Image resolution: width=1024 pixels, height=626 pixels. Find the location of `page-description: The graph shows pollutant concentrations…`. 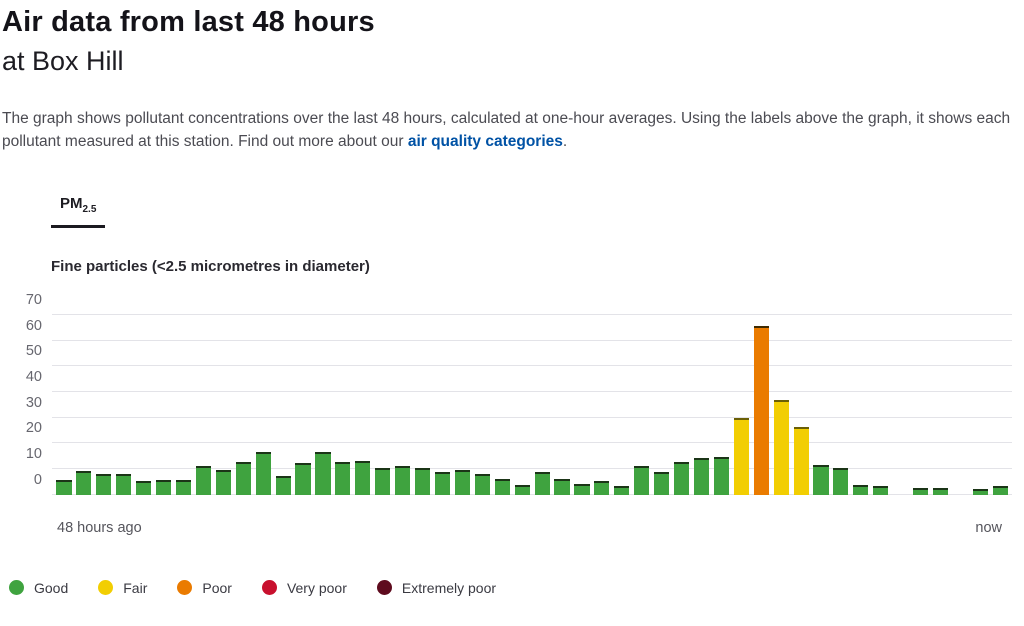

page-description: The graph shows pollutant concentrations… is located at coordinates (509, 131).